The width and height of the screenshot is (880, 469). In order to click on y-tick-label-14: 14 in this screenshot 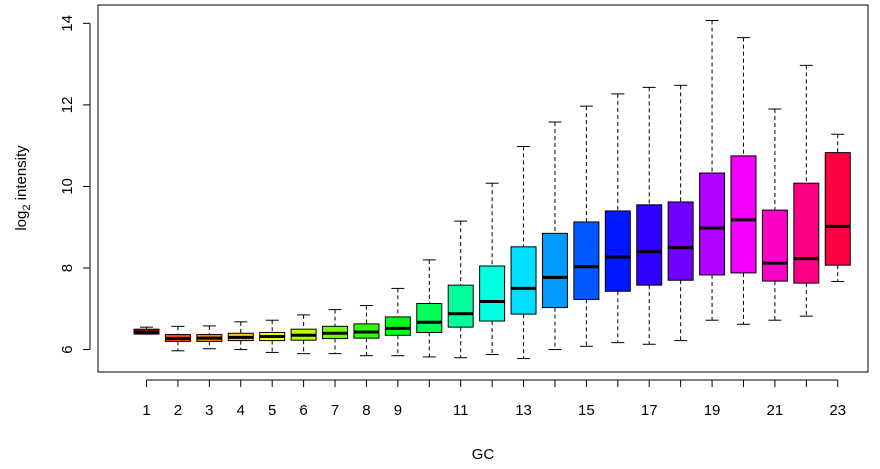, I will do `click(67, 23)`.